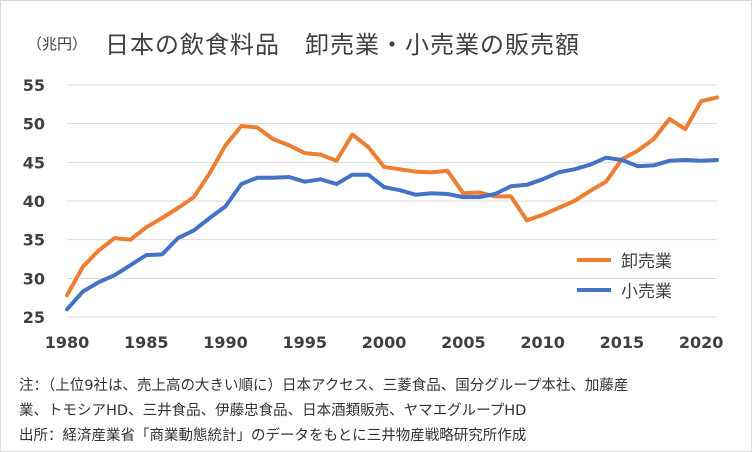 This screenshot has height=452, width=752. I want to click on x-tick-label: 2005, so click(463, 342).